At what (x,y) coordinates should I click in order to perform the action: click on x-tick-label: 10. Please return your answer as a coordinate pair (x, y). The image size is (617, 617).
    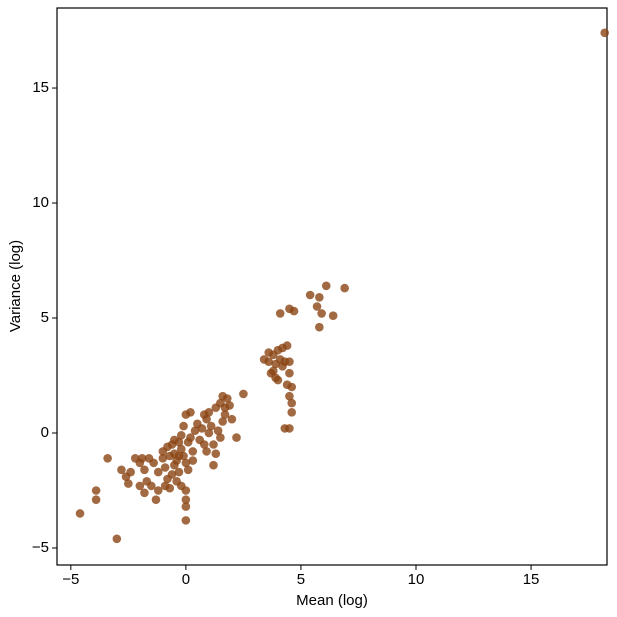
    Looking at the image, I should click on (416, 579).